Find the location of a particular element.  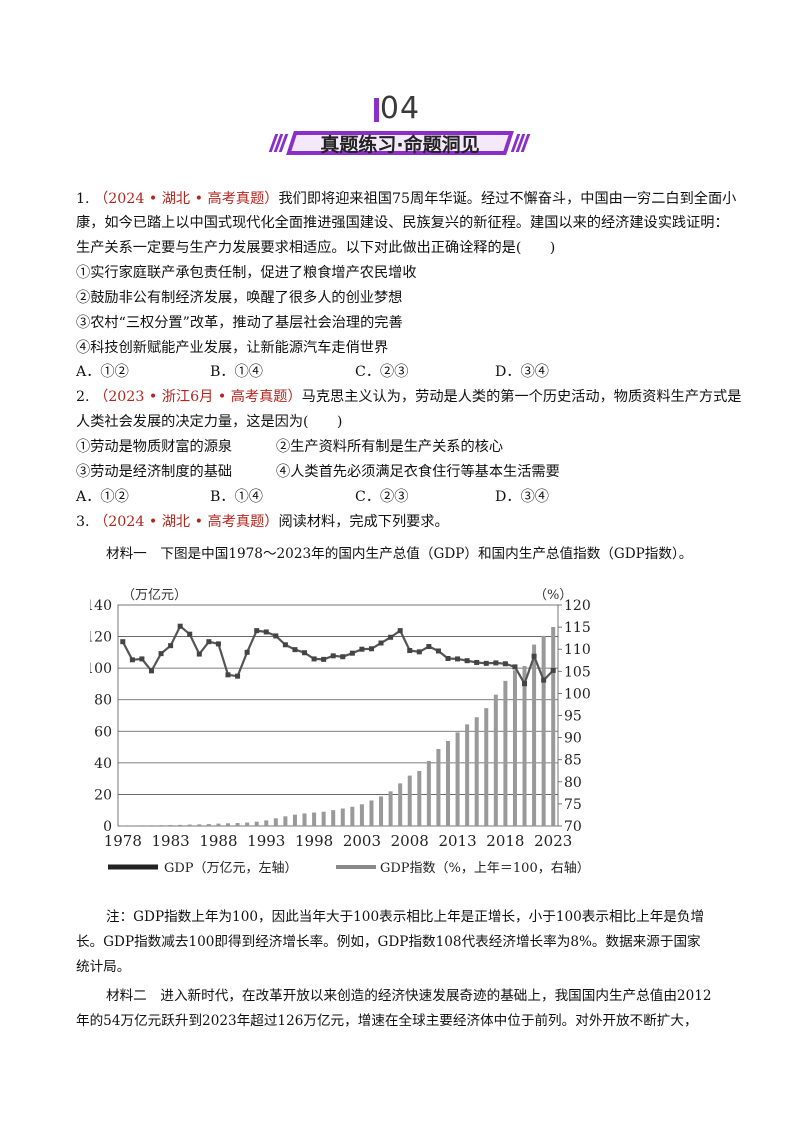

right-axis-unit: （%） is located at coordinates (553, 595).